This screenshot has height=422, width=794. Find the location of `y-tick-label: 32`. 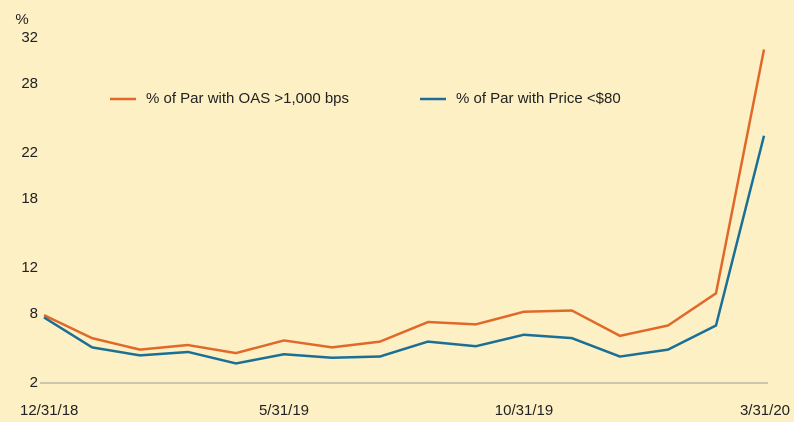

y-tick-label: 32 is located at coordinates (29, 37).